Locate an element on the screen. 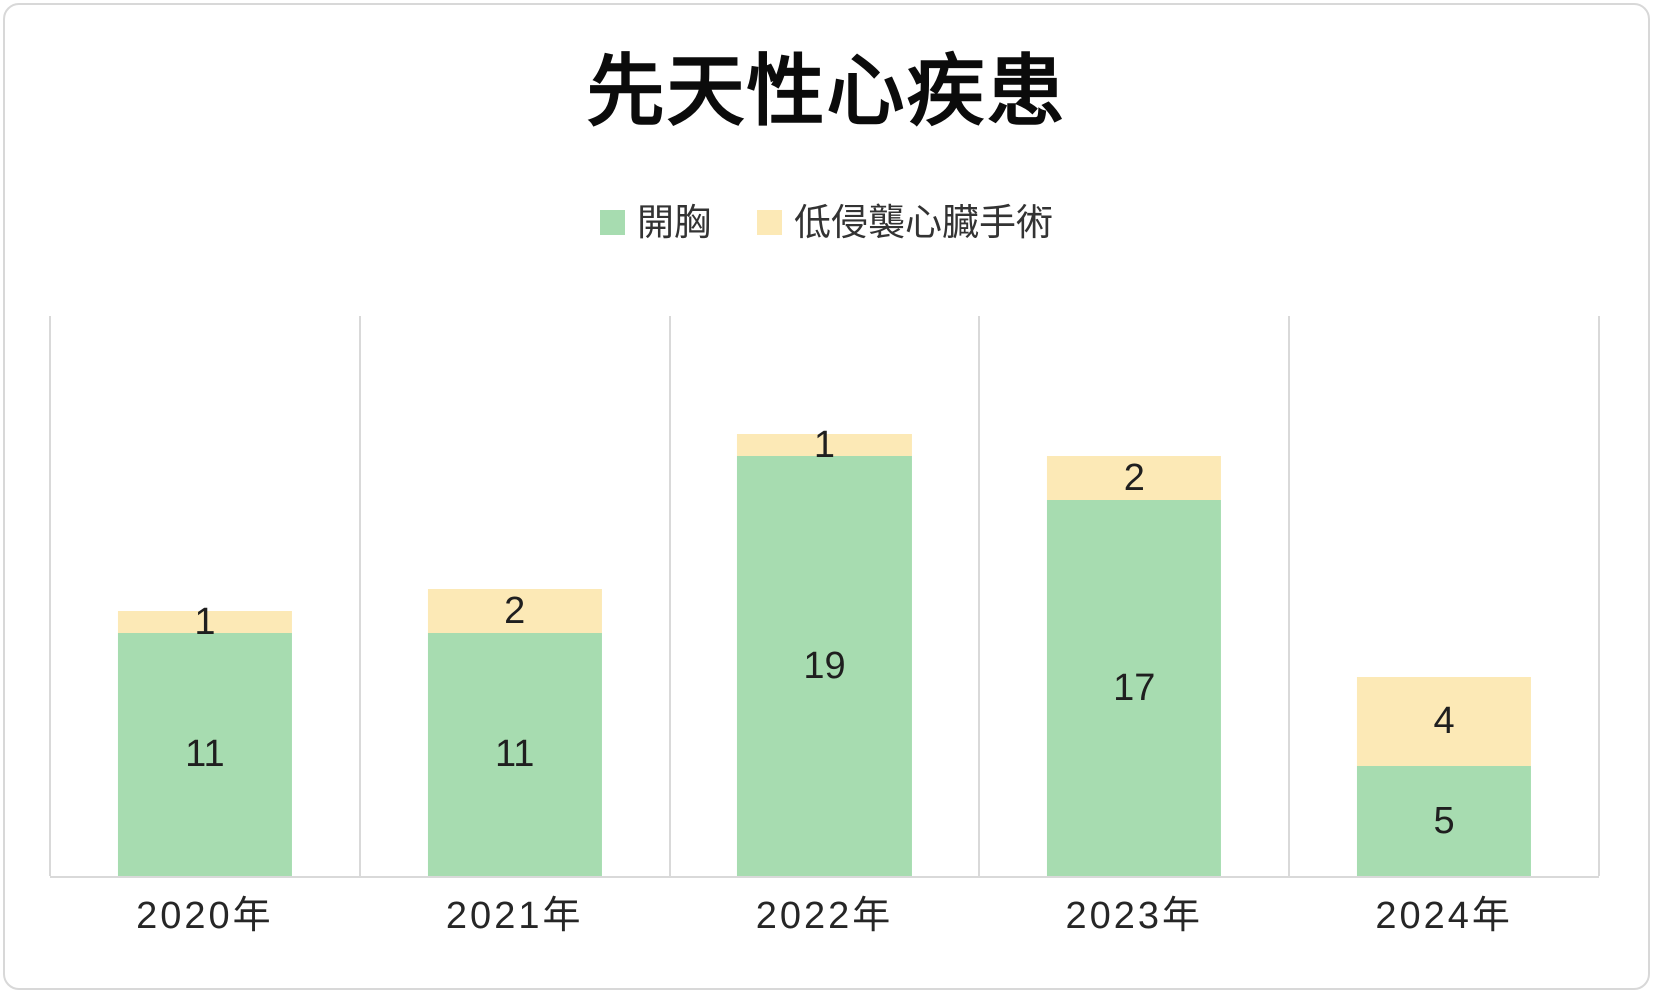 Image resolution: width=1653 pixels, height=993 pixels. category-slot: 2 17 is located at coordinates (1134, 596).